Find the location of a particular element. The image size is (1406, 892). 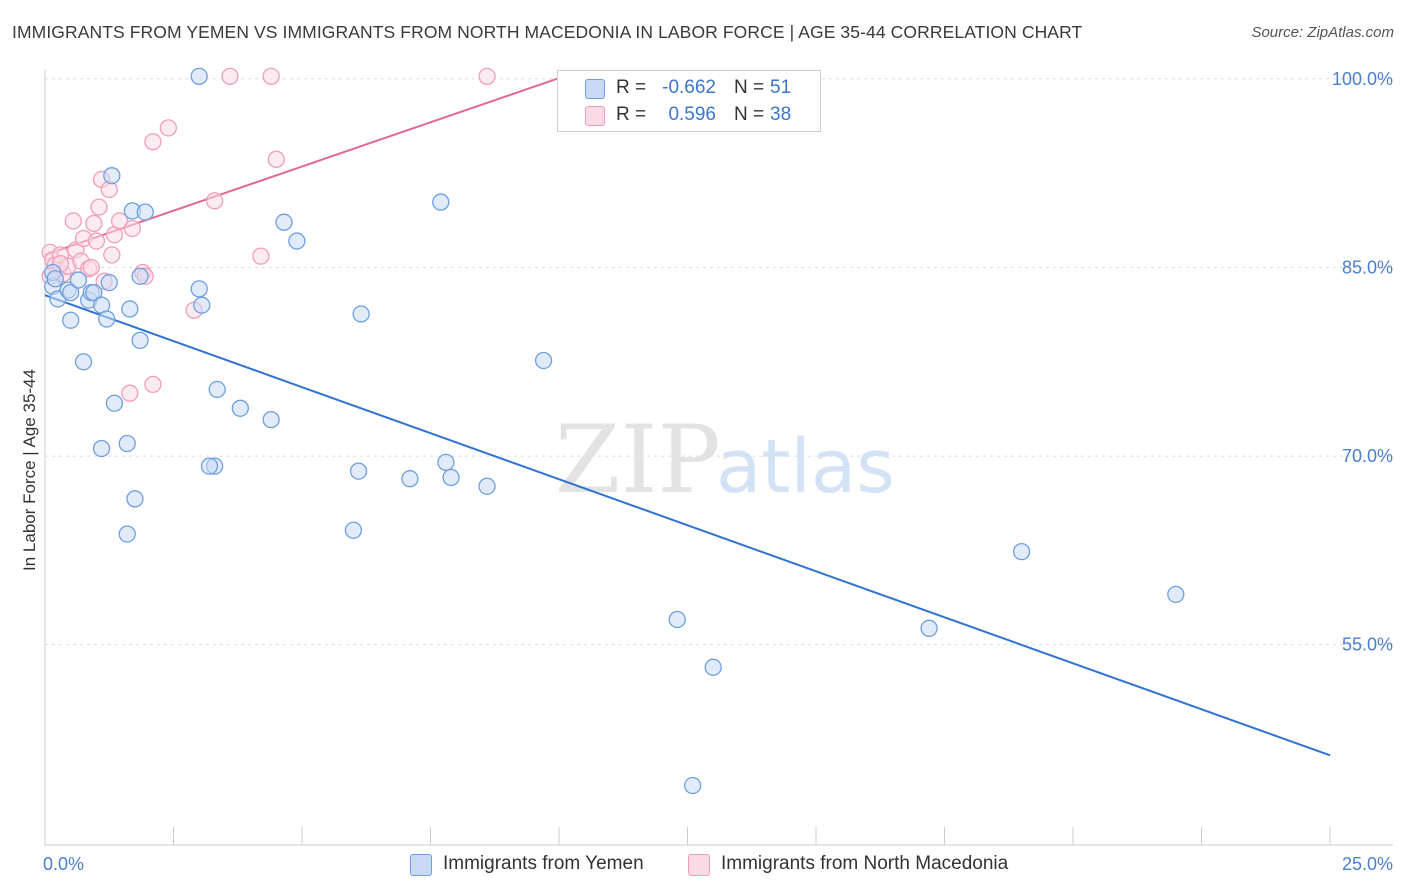

correlation-legend: R = -0.662 N = 51 R = 0.596 N = 38 is located at coordinates (689, 101).